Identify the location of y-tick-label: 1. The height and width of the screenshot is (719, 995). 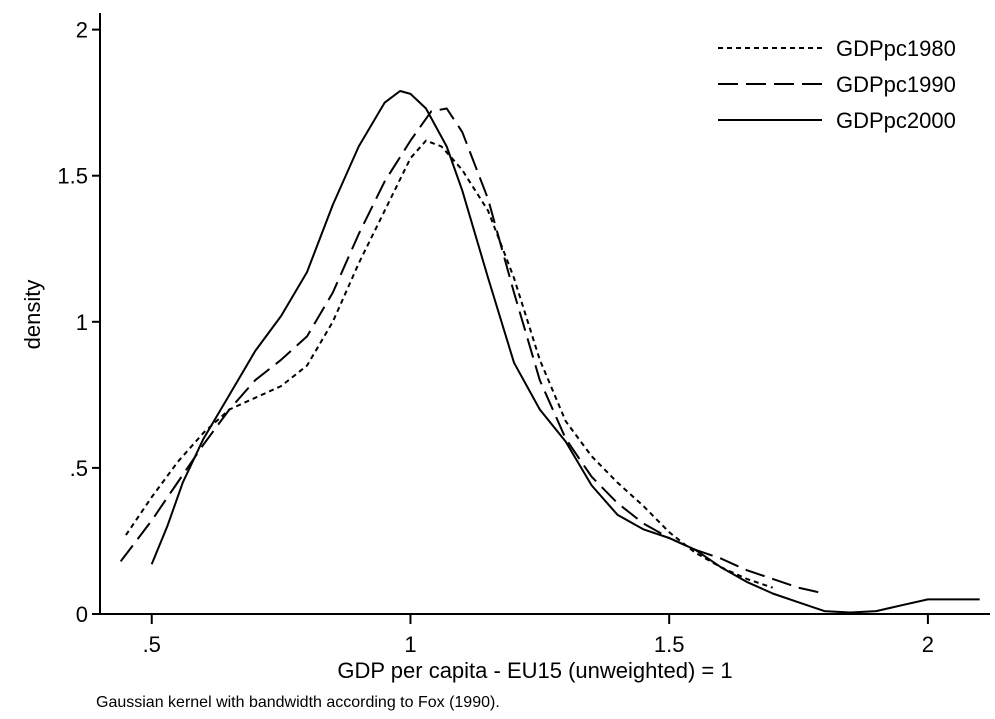
(82, 322).